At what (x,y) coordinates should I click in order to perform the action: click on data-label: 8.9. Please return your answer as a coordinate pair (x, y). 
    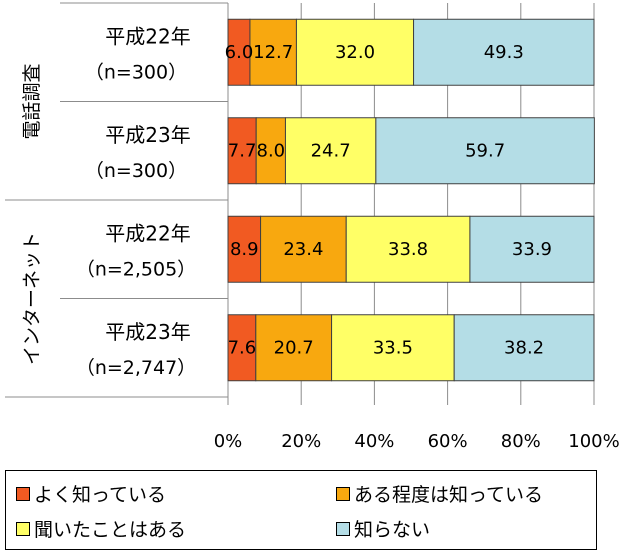
    Looking at the image, I should click on (244, 249).